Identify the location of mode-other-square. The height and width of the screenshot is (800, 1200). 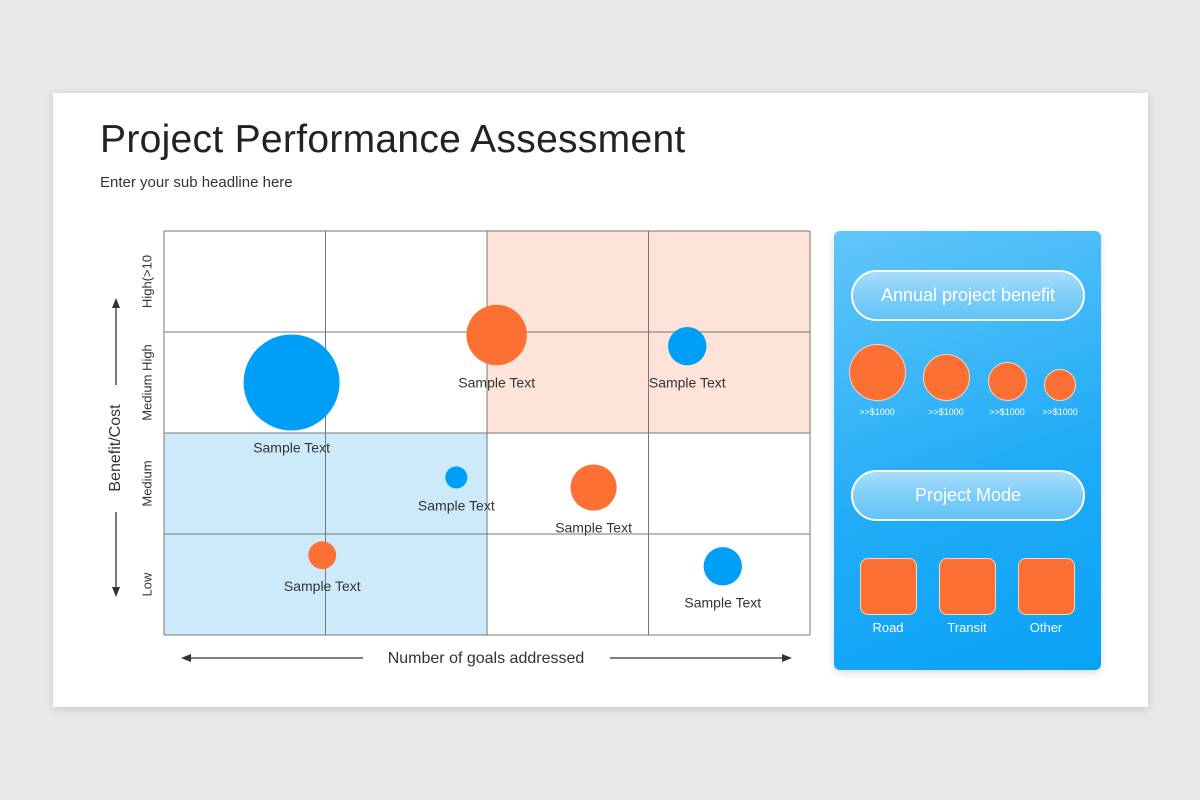
(1046, 586).